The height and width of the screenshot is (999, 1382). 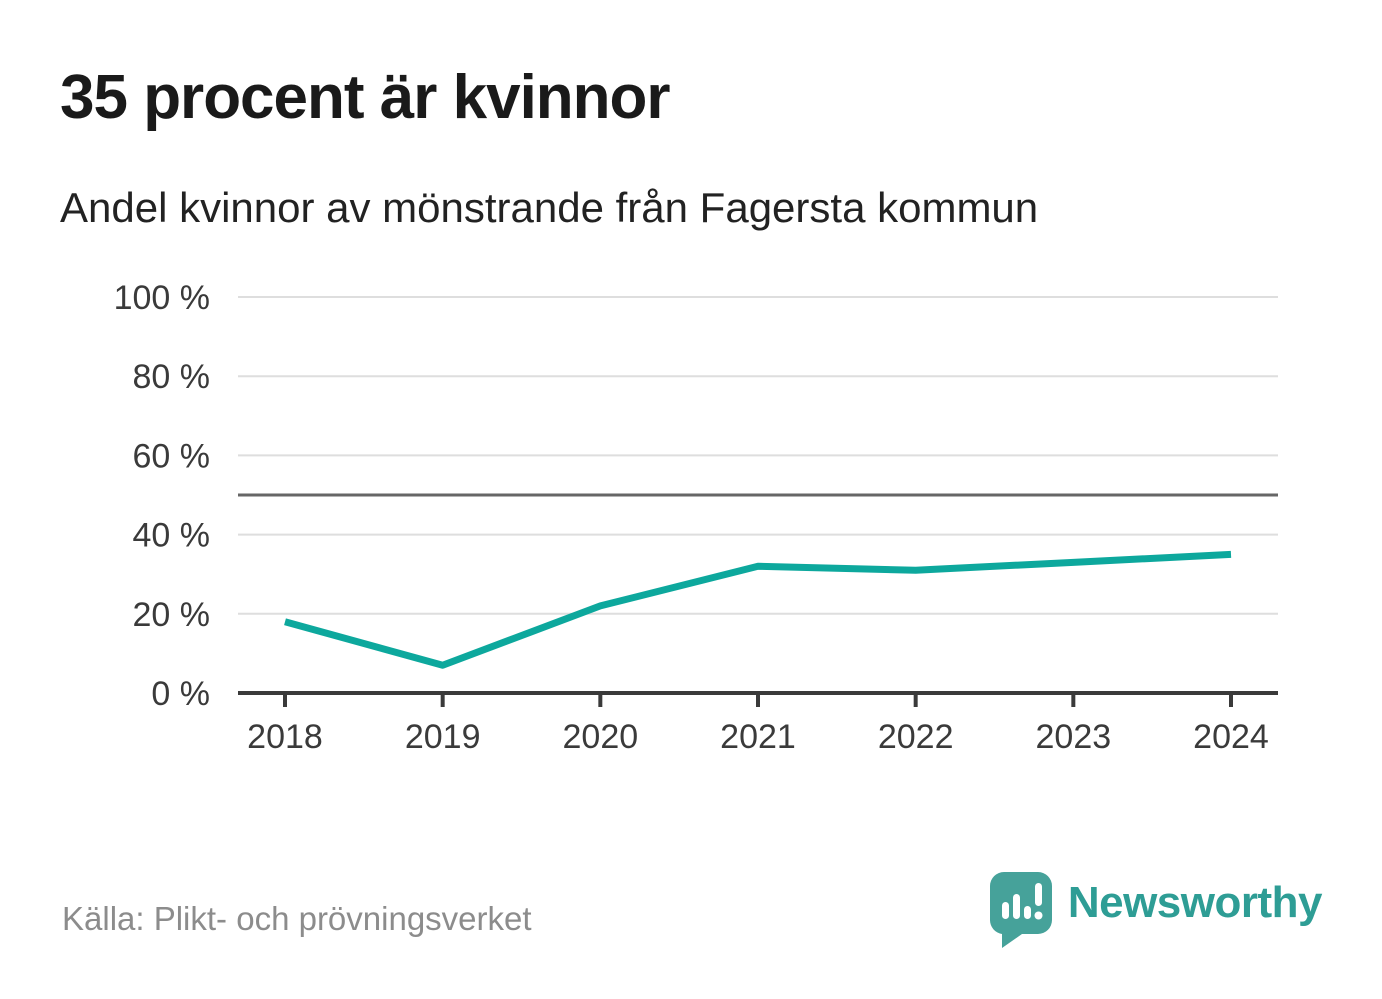 I want to click on x-tick-label: 2018, so click(x=285, y=737).